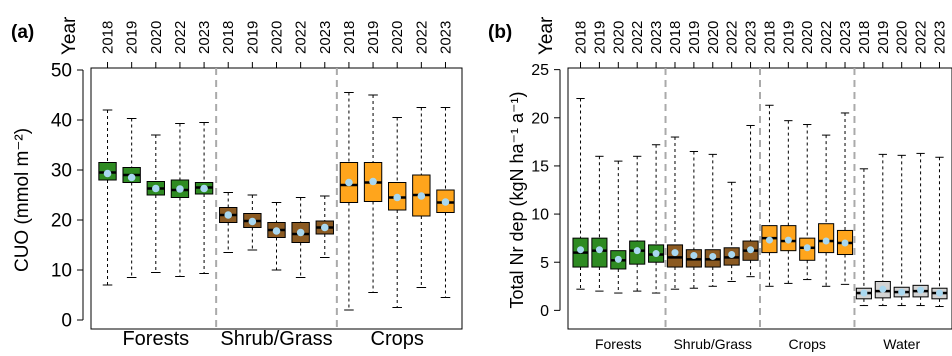 This screenshot has height=356, width=952. Describe the element at coordinates (61, 171) in the screenshot. I see `y-tick-label: 30` at that location.